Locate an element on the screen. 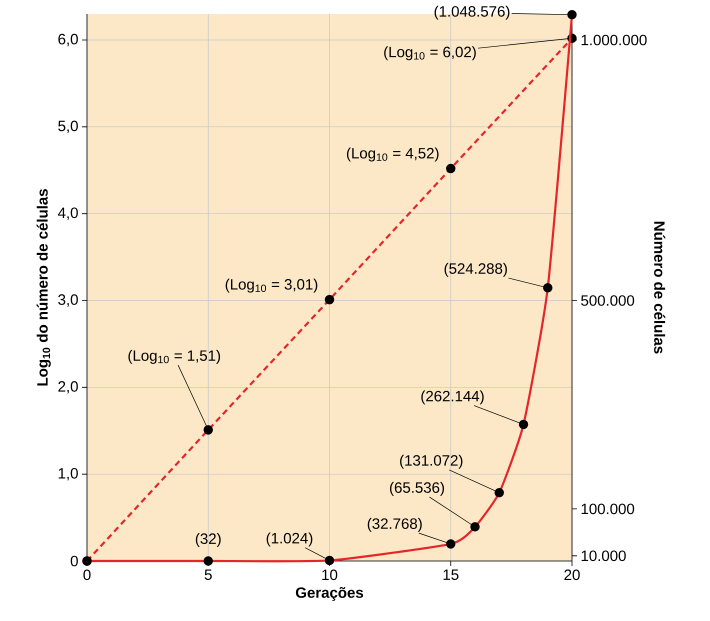  y-tick-label: 1,0 is located at coordinates (68, 474).